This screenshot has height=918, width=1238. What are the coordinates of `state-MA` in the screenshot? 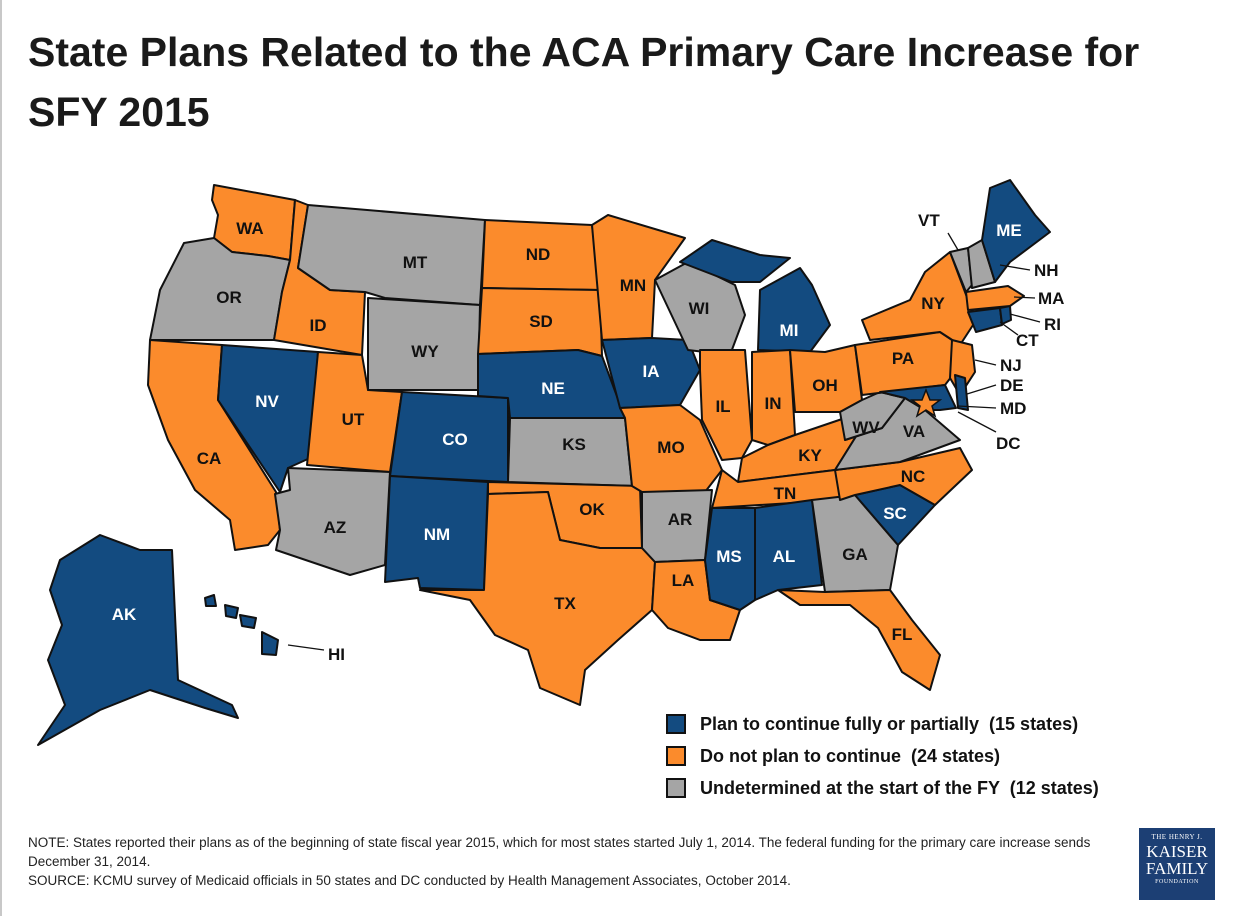 It's located at (995, 298).